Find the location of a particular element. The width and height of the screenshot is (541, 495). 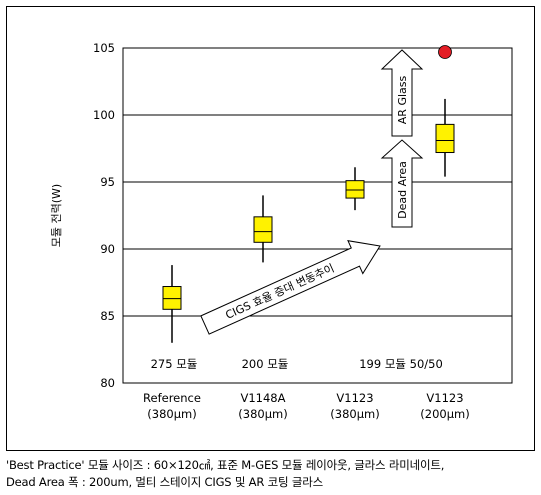

target-point is located at coordinates (445, 52).